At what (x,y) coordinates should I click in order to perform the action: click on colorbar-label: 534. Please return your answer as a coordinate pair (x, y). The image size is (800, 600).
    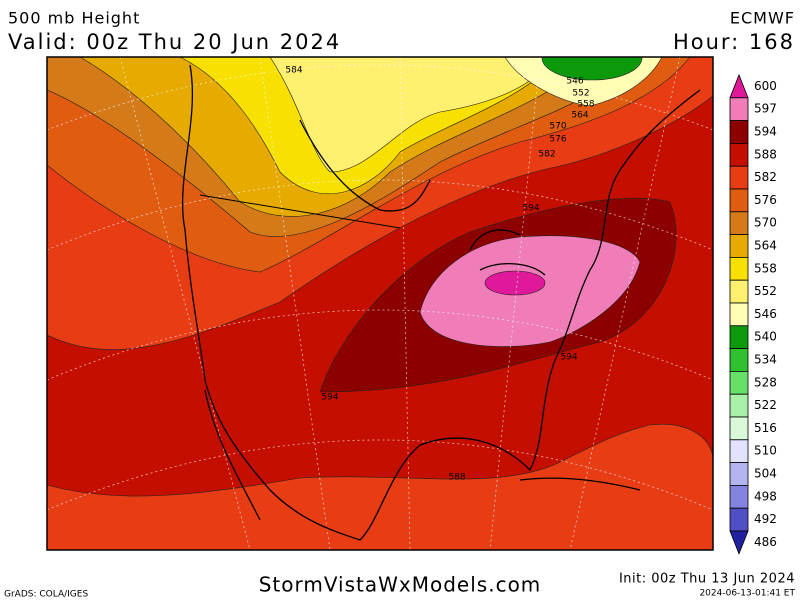
    Looking at the image, I should click on (765, 360).